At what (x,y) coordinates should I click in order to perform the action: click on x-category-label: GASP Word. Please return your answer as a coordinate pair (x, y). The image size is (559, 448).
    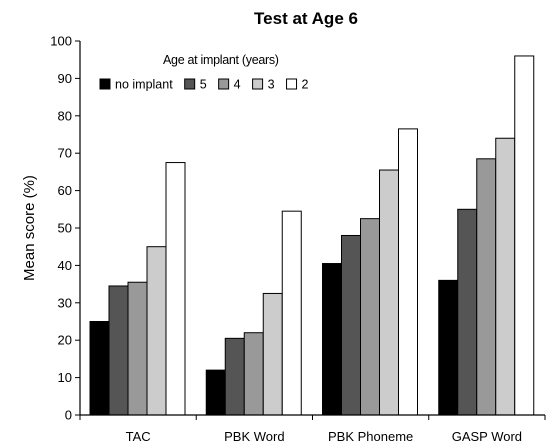
    Looking at the image, I should click on (487, 436).